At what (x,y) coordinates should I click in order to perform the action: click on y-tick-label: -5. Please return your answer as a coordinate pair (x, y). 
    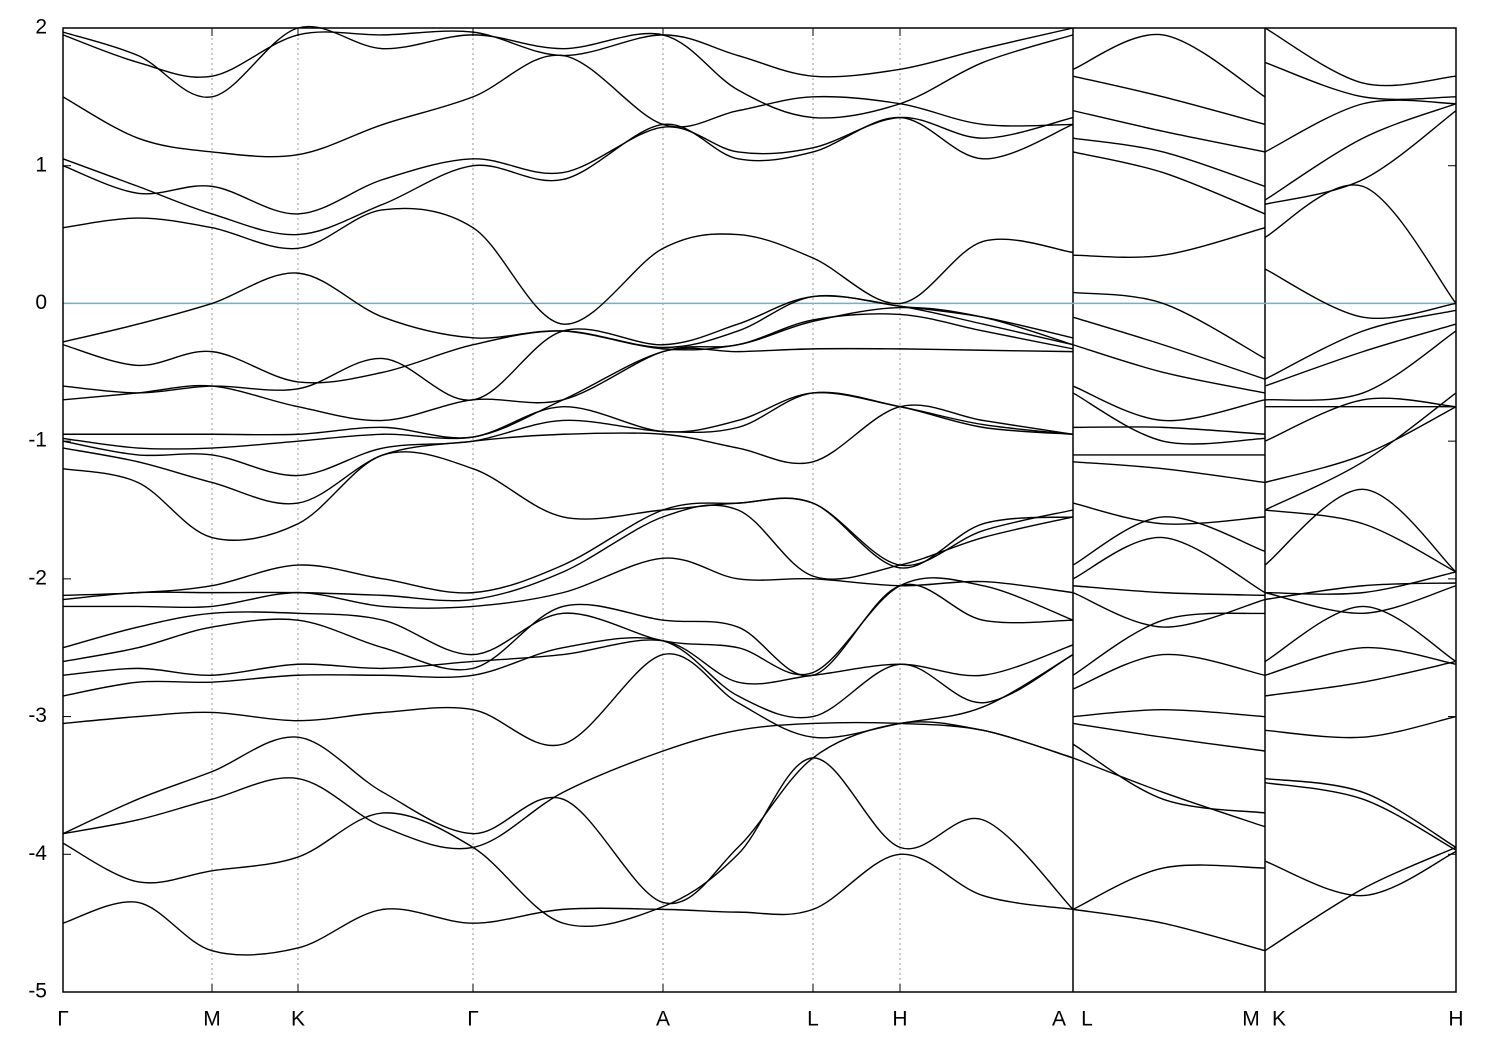
    Looking at the image, I should click on (37, 991).